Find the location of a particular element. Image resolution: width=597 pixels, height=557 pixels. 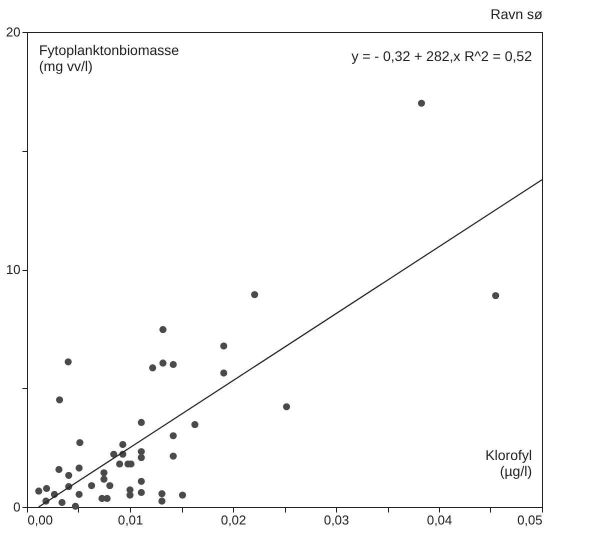

chart-title: Ravn sø is located at coordinates (517, 14).